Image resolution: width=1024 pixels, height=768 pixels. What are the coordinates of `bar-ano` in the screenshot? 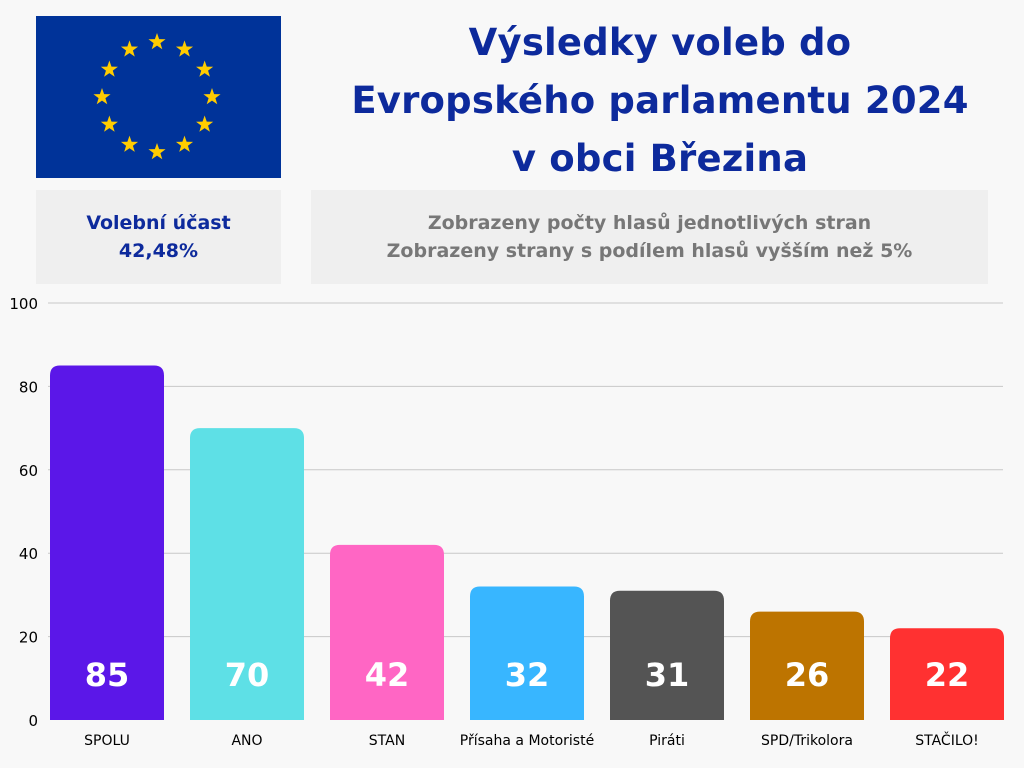 It's located at (247, 574).